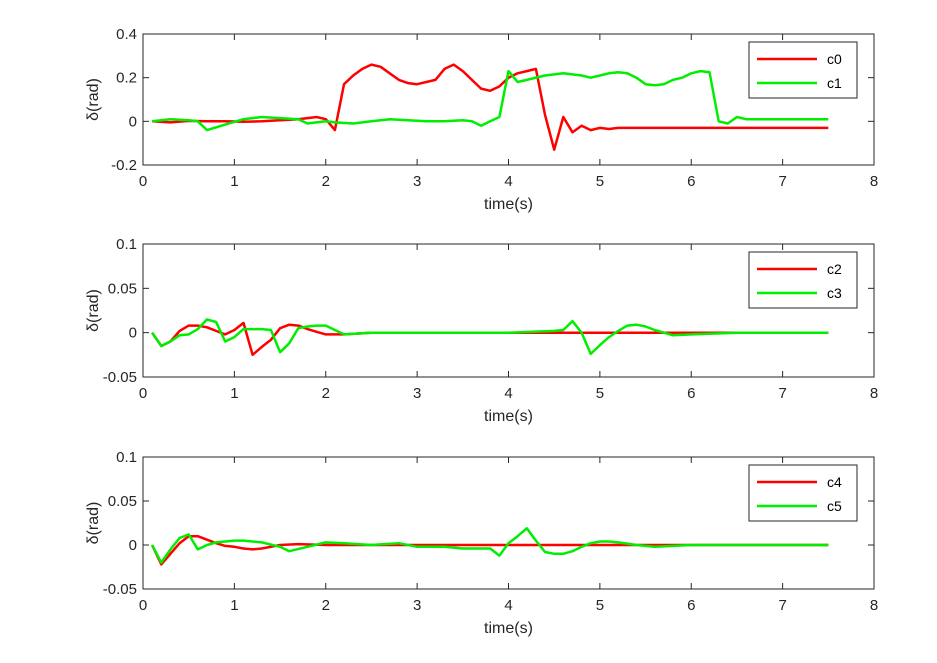  Describe the element at coordinates (489, 550) in the screenshot. I see `series-line-c4` at that location.